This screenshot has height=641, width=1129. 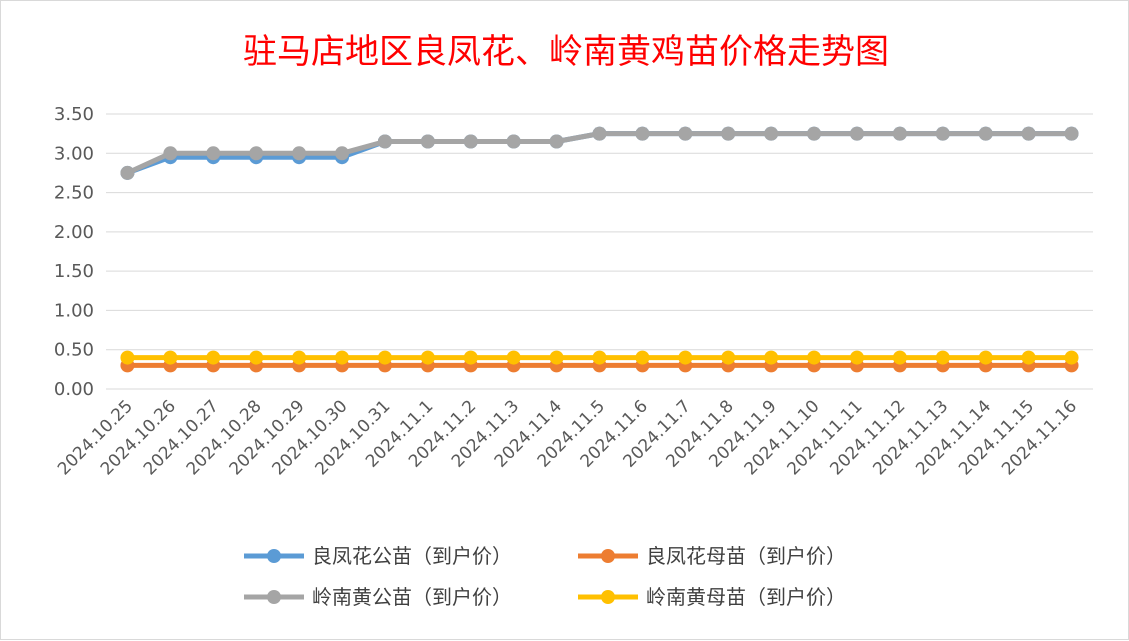 I want to click on legend: 良凤花公苗（到户价） 良凤花母苗（到户价） 岭南黄公苗（到户价） 岭南黄母苗（到户价）, so click(x=545, y=576).